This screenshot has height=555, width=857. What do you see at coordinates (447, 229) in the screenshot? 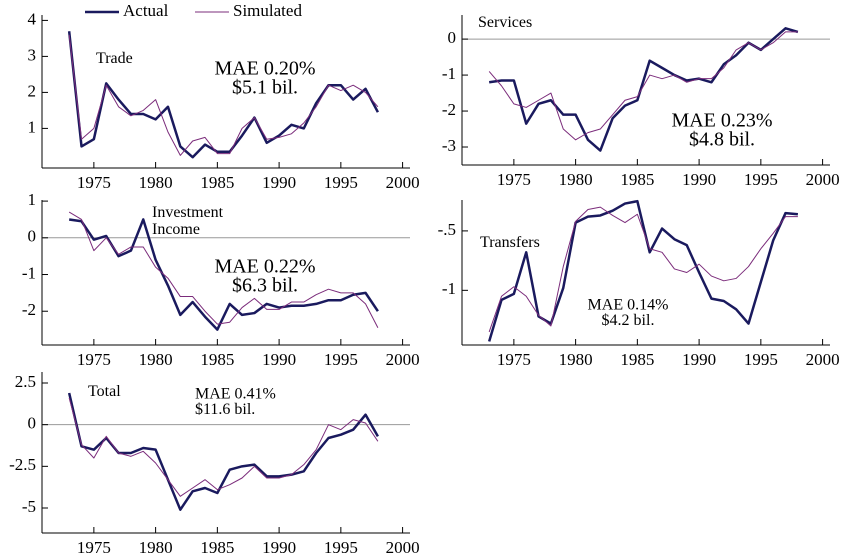
I see `y-tick-label: -.5` at bounding box center [447, 229].